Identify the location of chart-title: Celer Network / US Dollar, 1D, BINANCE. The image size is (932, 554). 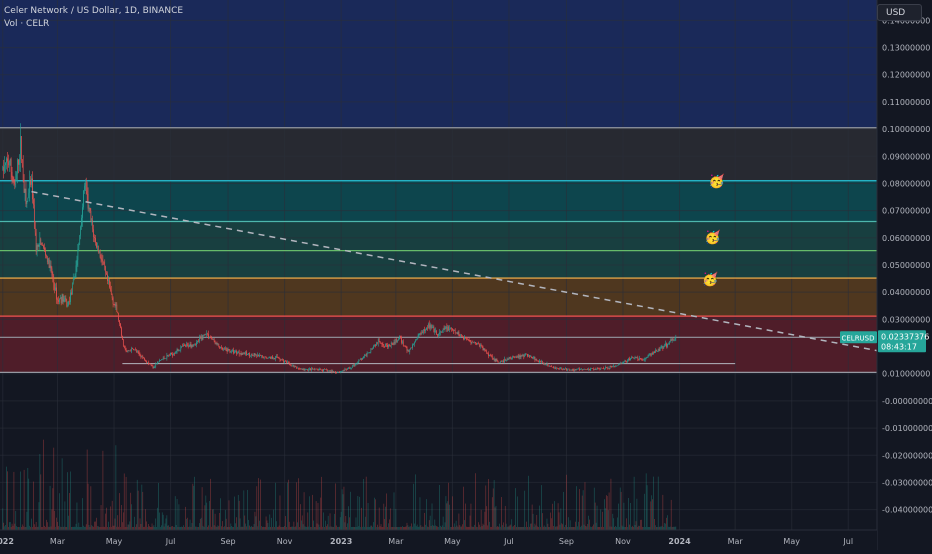
(94, 11).